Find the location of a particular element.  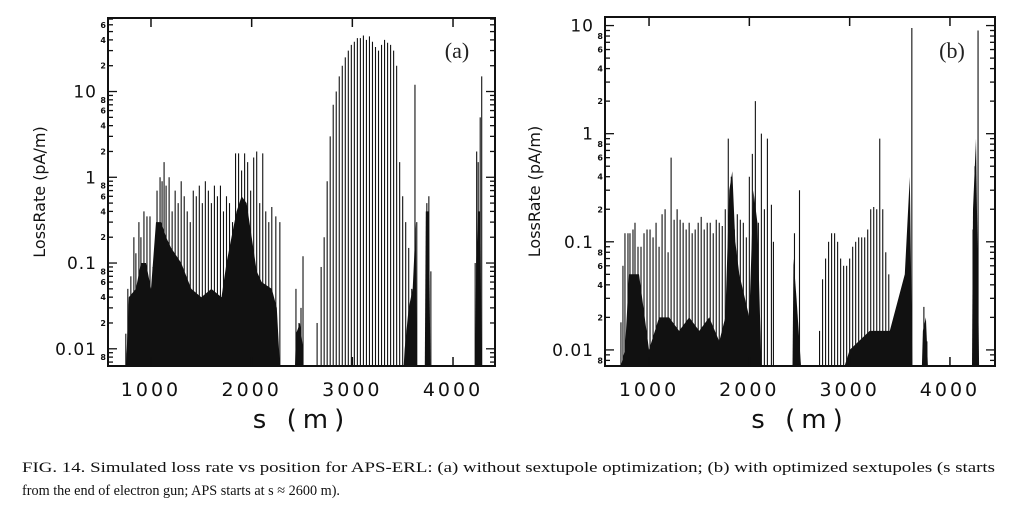

panel-label: (a) is located at coordinates (457, 50).